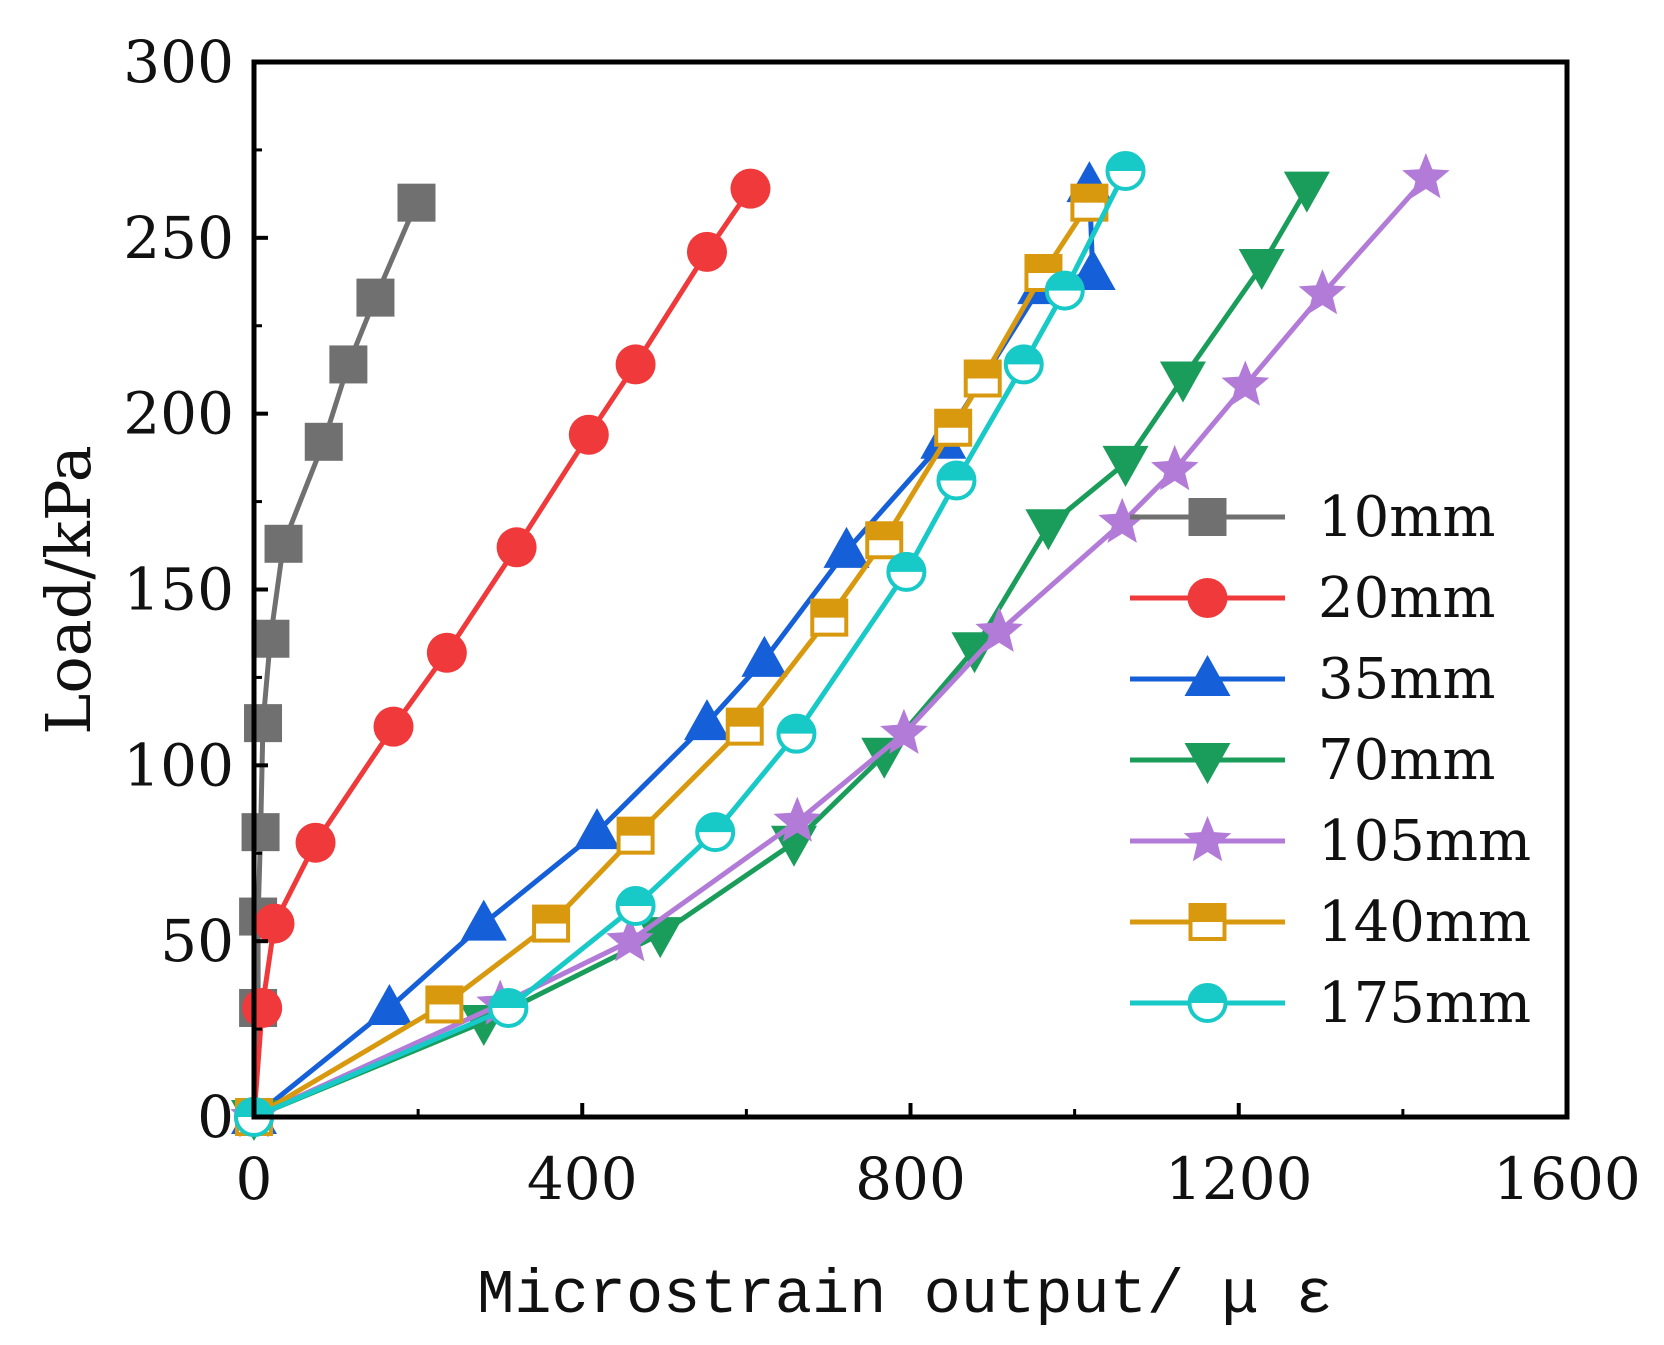 This screenshot has width=1664, height=1345. What do you see at coordinates (1312, 598) in the screenshot?
I see `legend-entry: 20mm` at bounding box center [1312, 598].